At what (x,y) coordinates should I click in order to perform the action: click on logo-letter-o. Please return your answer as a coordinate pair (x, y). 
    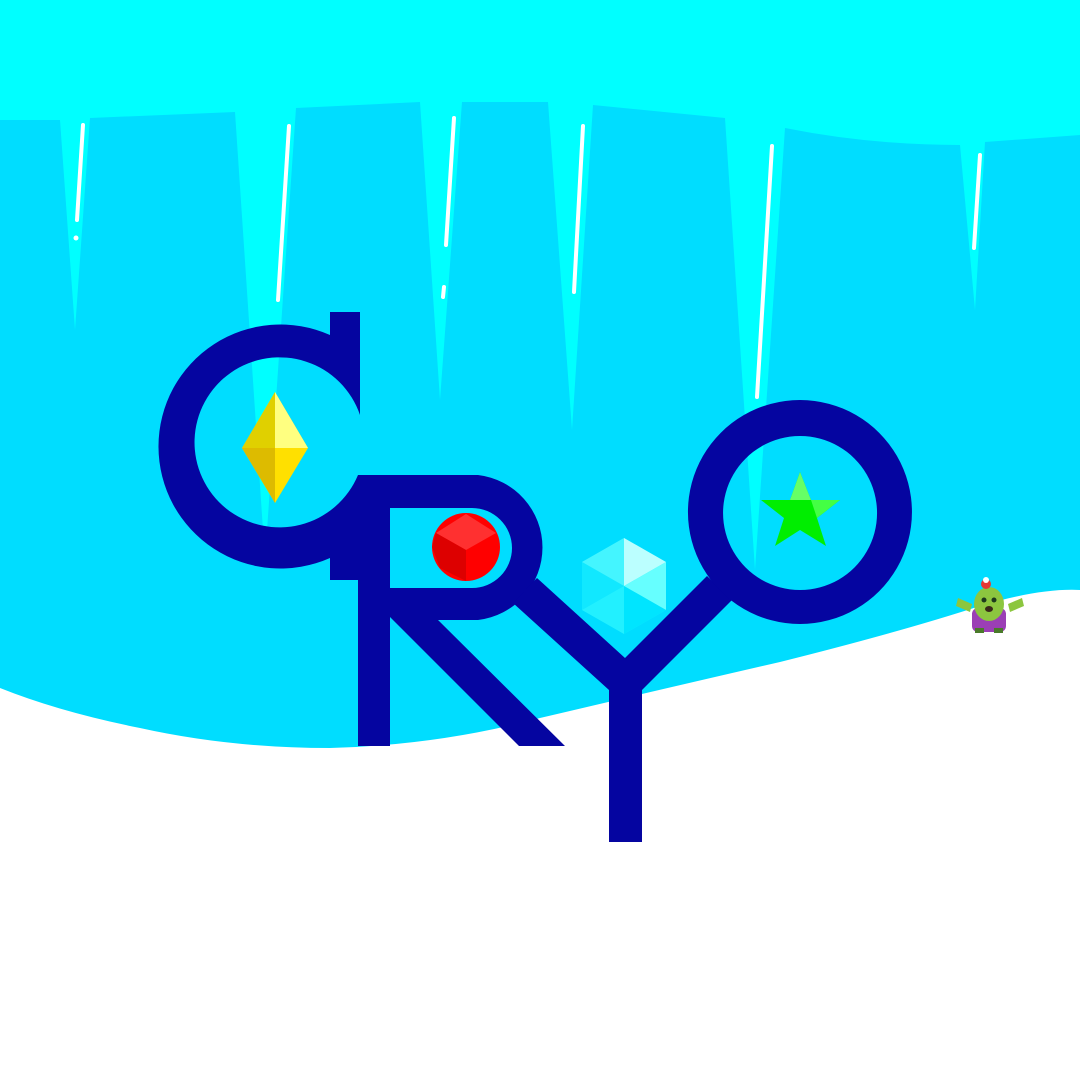
    Looking at the image, I should click on (799, 512).